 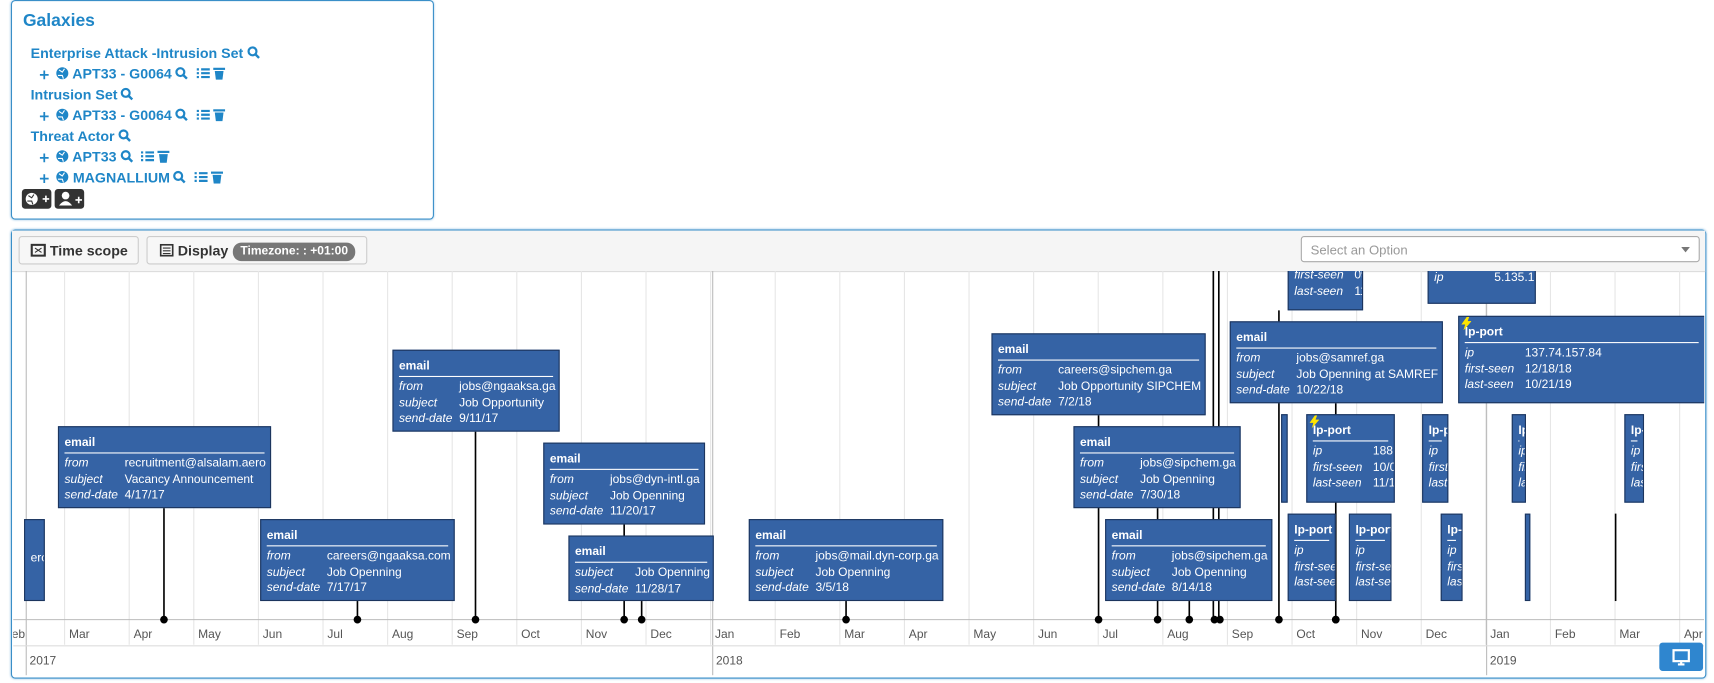 What do you see at coordinates (78, 250) in the screenshot?
I see `time-scope-button: Time scope` at bounding box center [78, 250].